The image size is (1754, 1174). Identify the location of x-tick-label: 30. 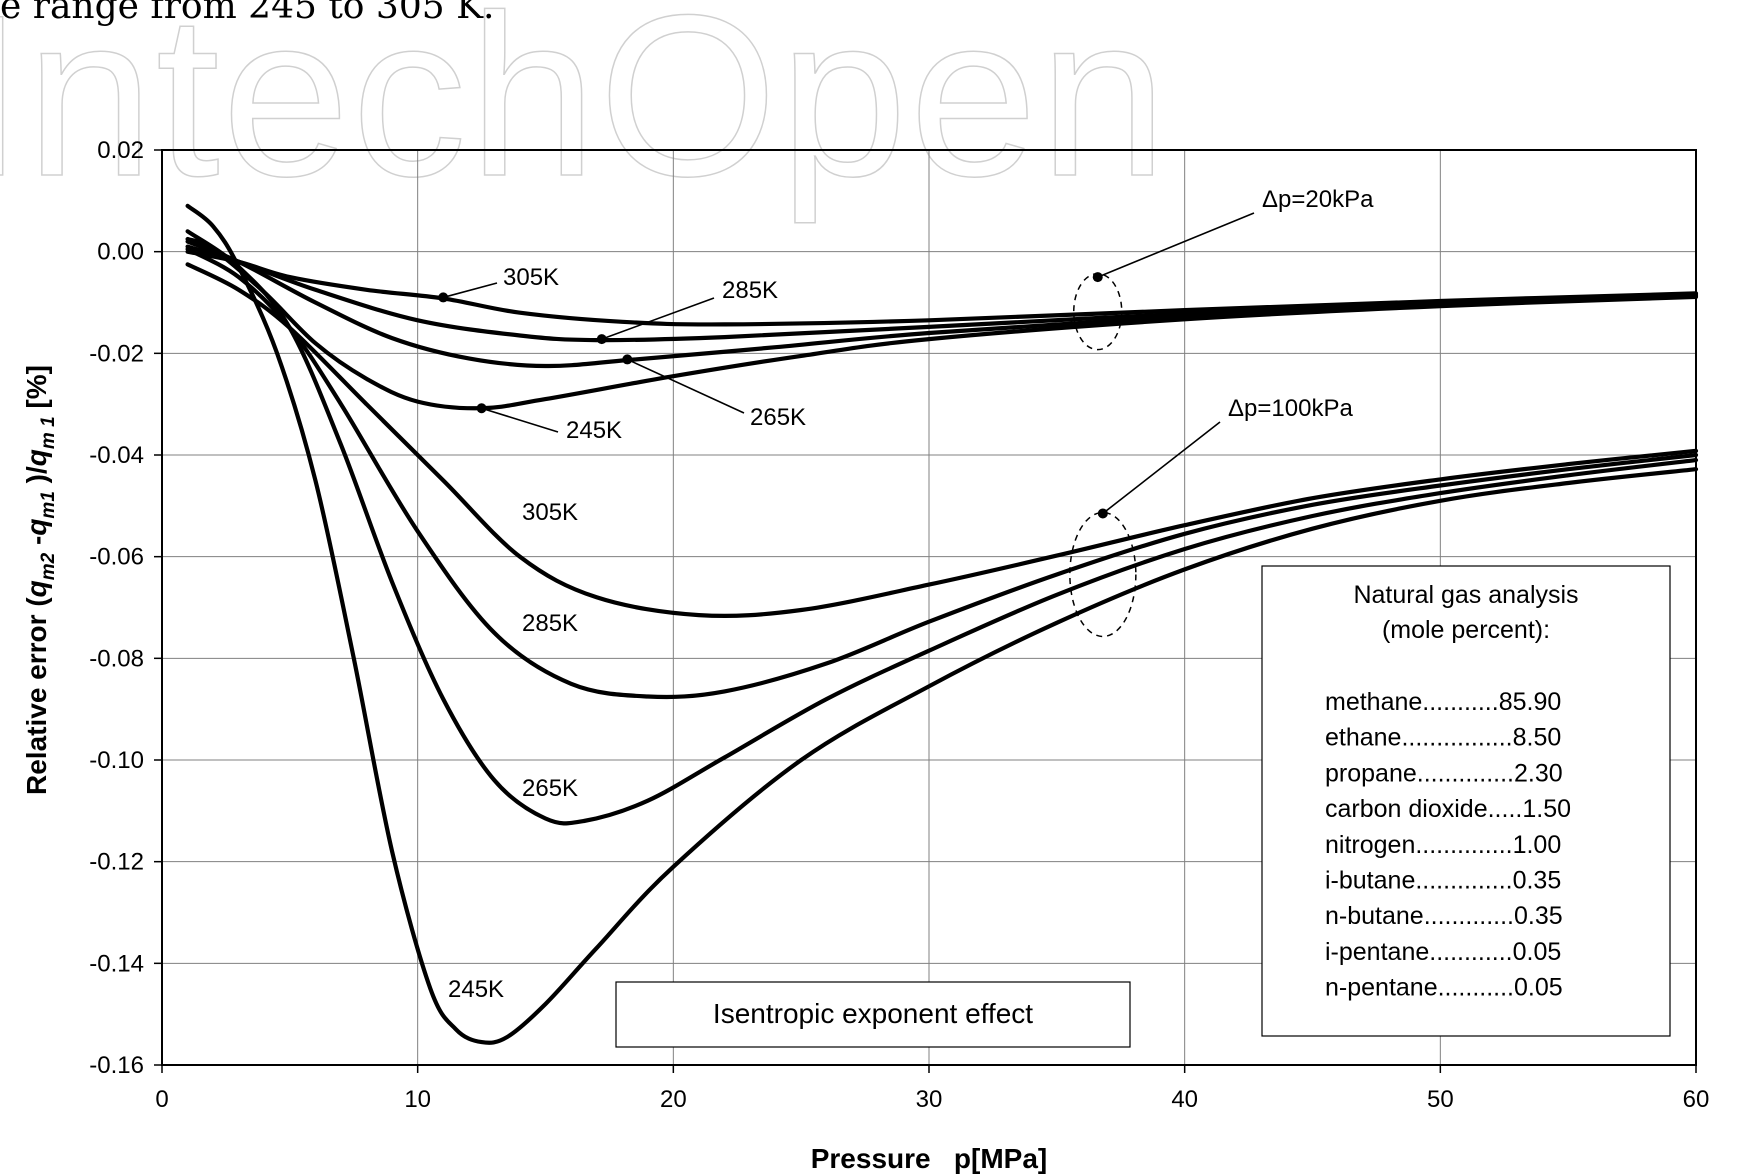
(929, 1099).